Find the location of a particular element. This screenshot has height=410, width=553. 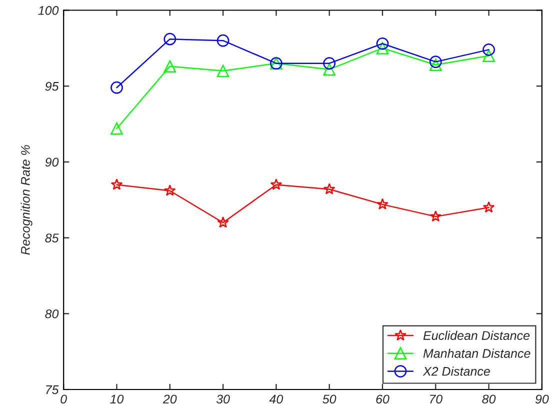

y-axis-title: Recognition Rate % is located at coordinates (26, 200).